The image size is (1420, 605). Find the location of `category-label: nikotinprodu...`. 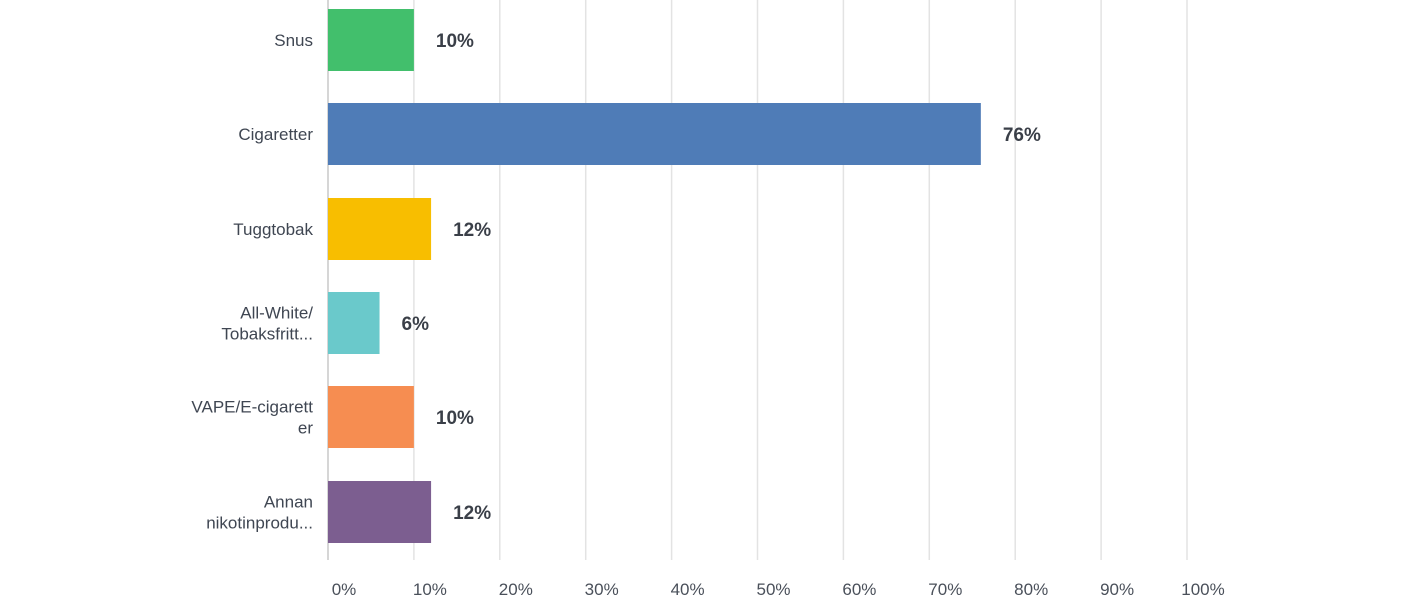

category-label: nikotinprodu... is located at coordinates (259, 523).